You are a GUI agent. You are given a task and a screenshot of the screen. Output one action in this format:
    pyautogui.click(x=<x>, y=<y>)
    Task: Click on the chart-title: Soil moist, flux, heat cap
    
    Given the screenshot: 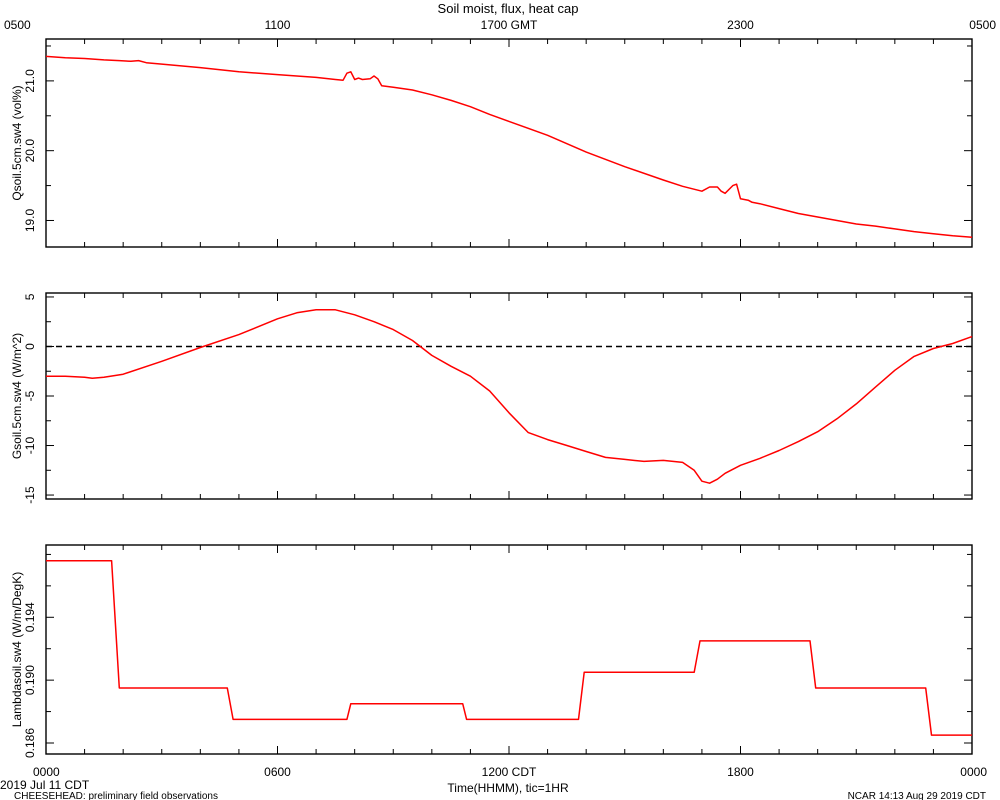 What is the action you would take?
    pyautogui.click(x=508, y=8)
    